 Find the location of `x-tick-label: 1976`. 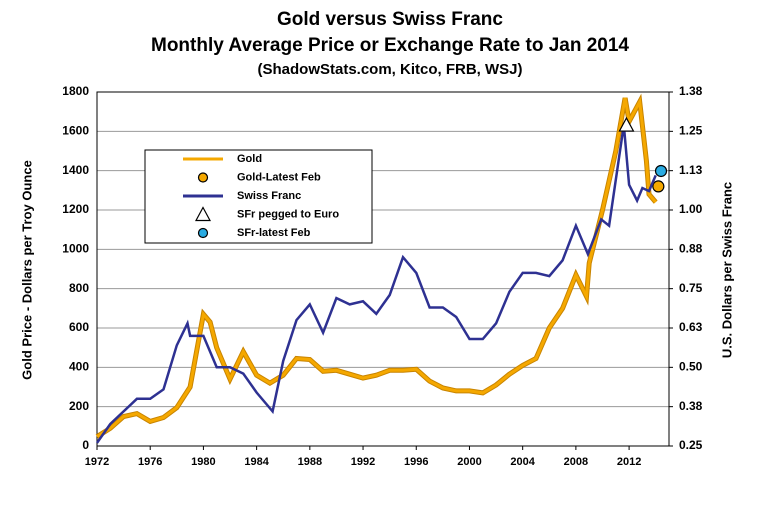

x-tick-label: 1976 is located at coordinates (150, 462).